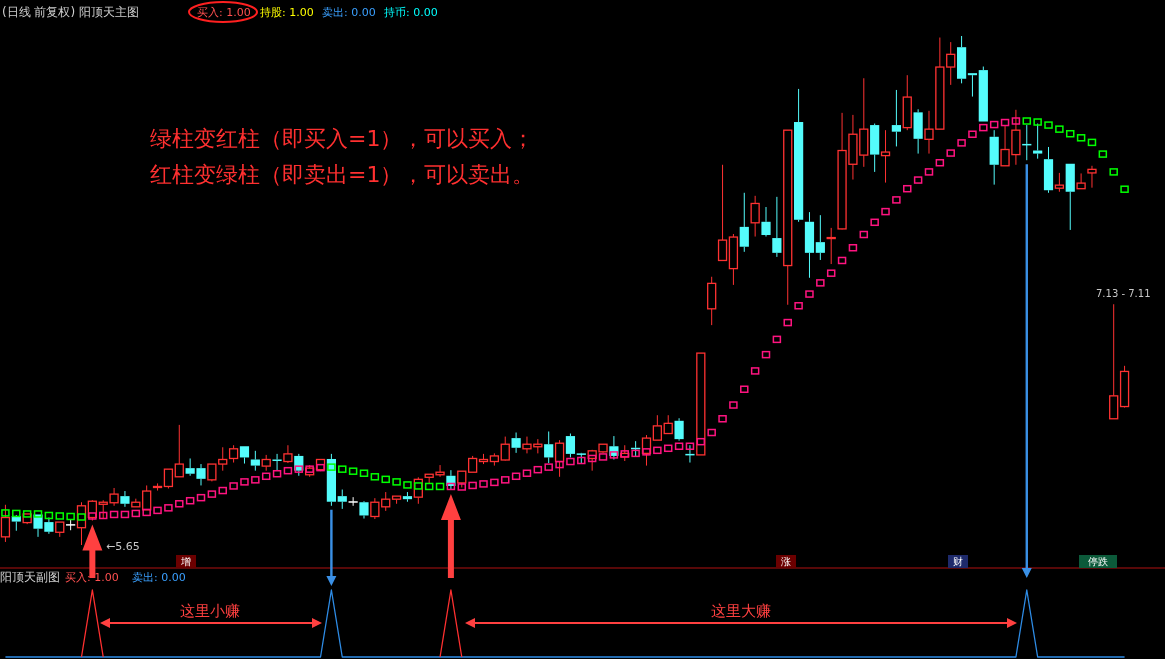 The height and width of the screenshot is (659, 1165). Describe the element at coordinates (123, 546) in the screenshot. I see `annotation: ←5.65` at that location.